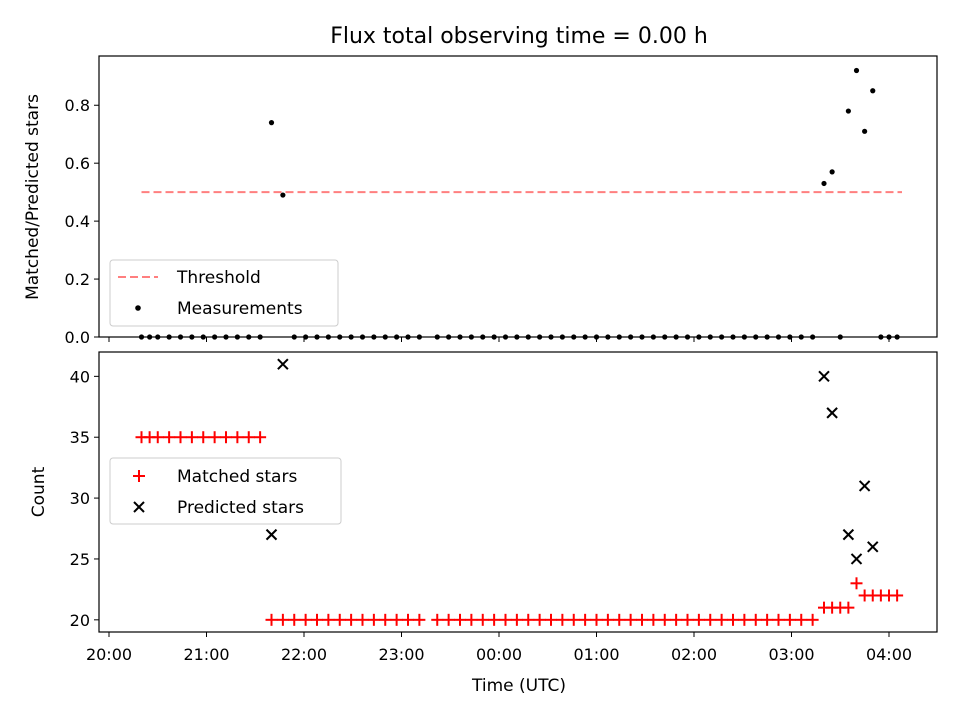 Image resolution: width=960 pixels, height=720 pixels. I want to click on y-tick-label: 25, so click(80, 559).